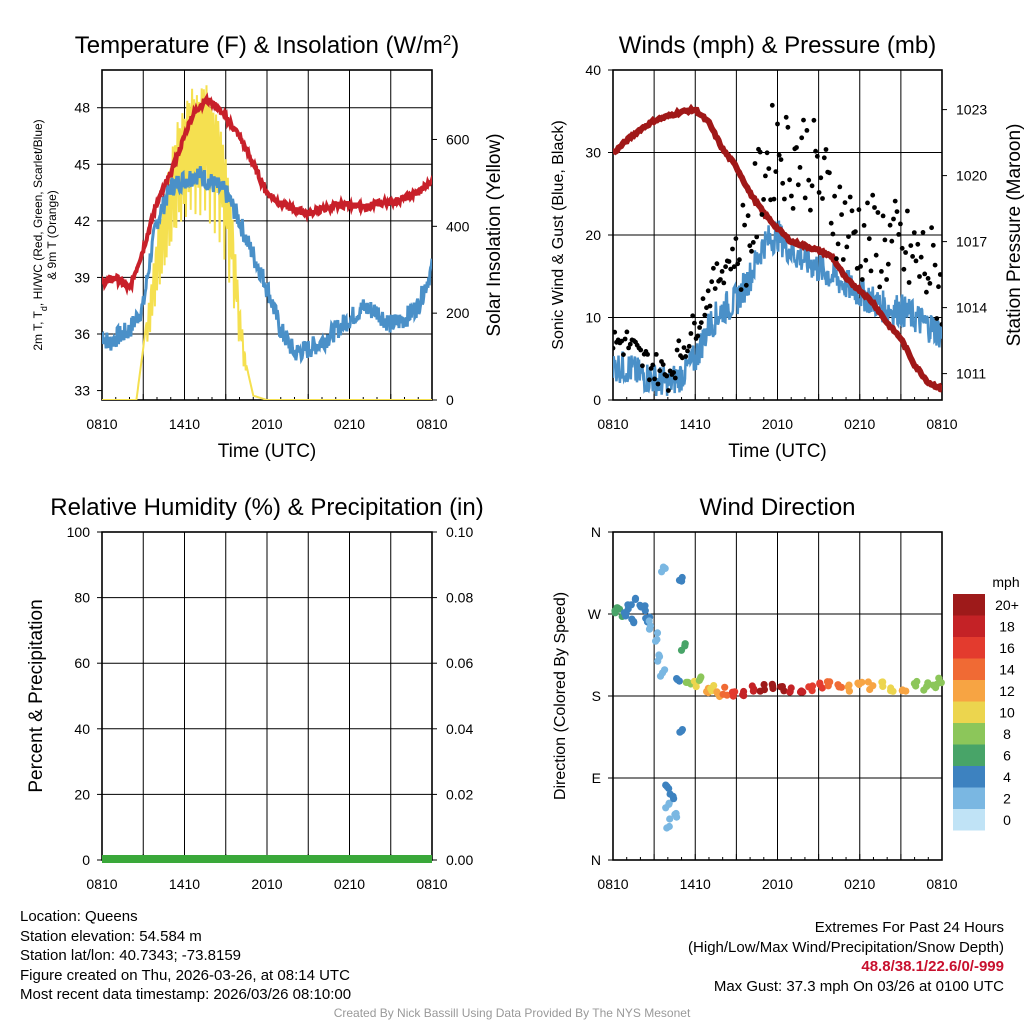 Image resolution: width=1024 pixels, height=1024 pixels. What do you see at coordinates (971, 176) in the screenshot?
I see `y2tick-label: 1020` at bounding box center [971, 176].